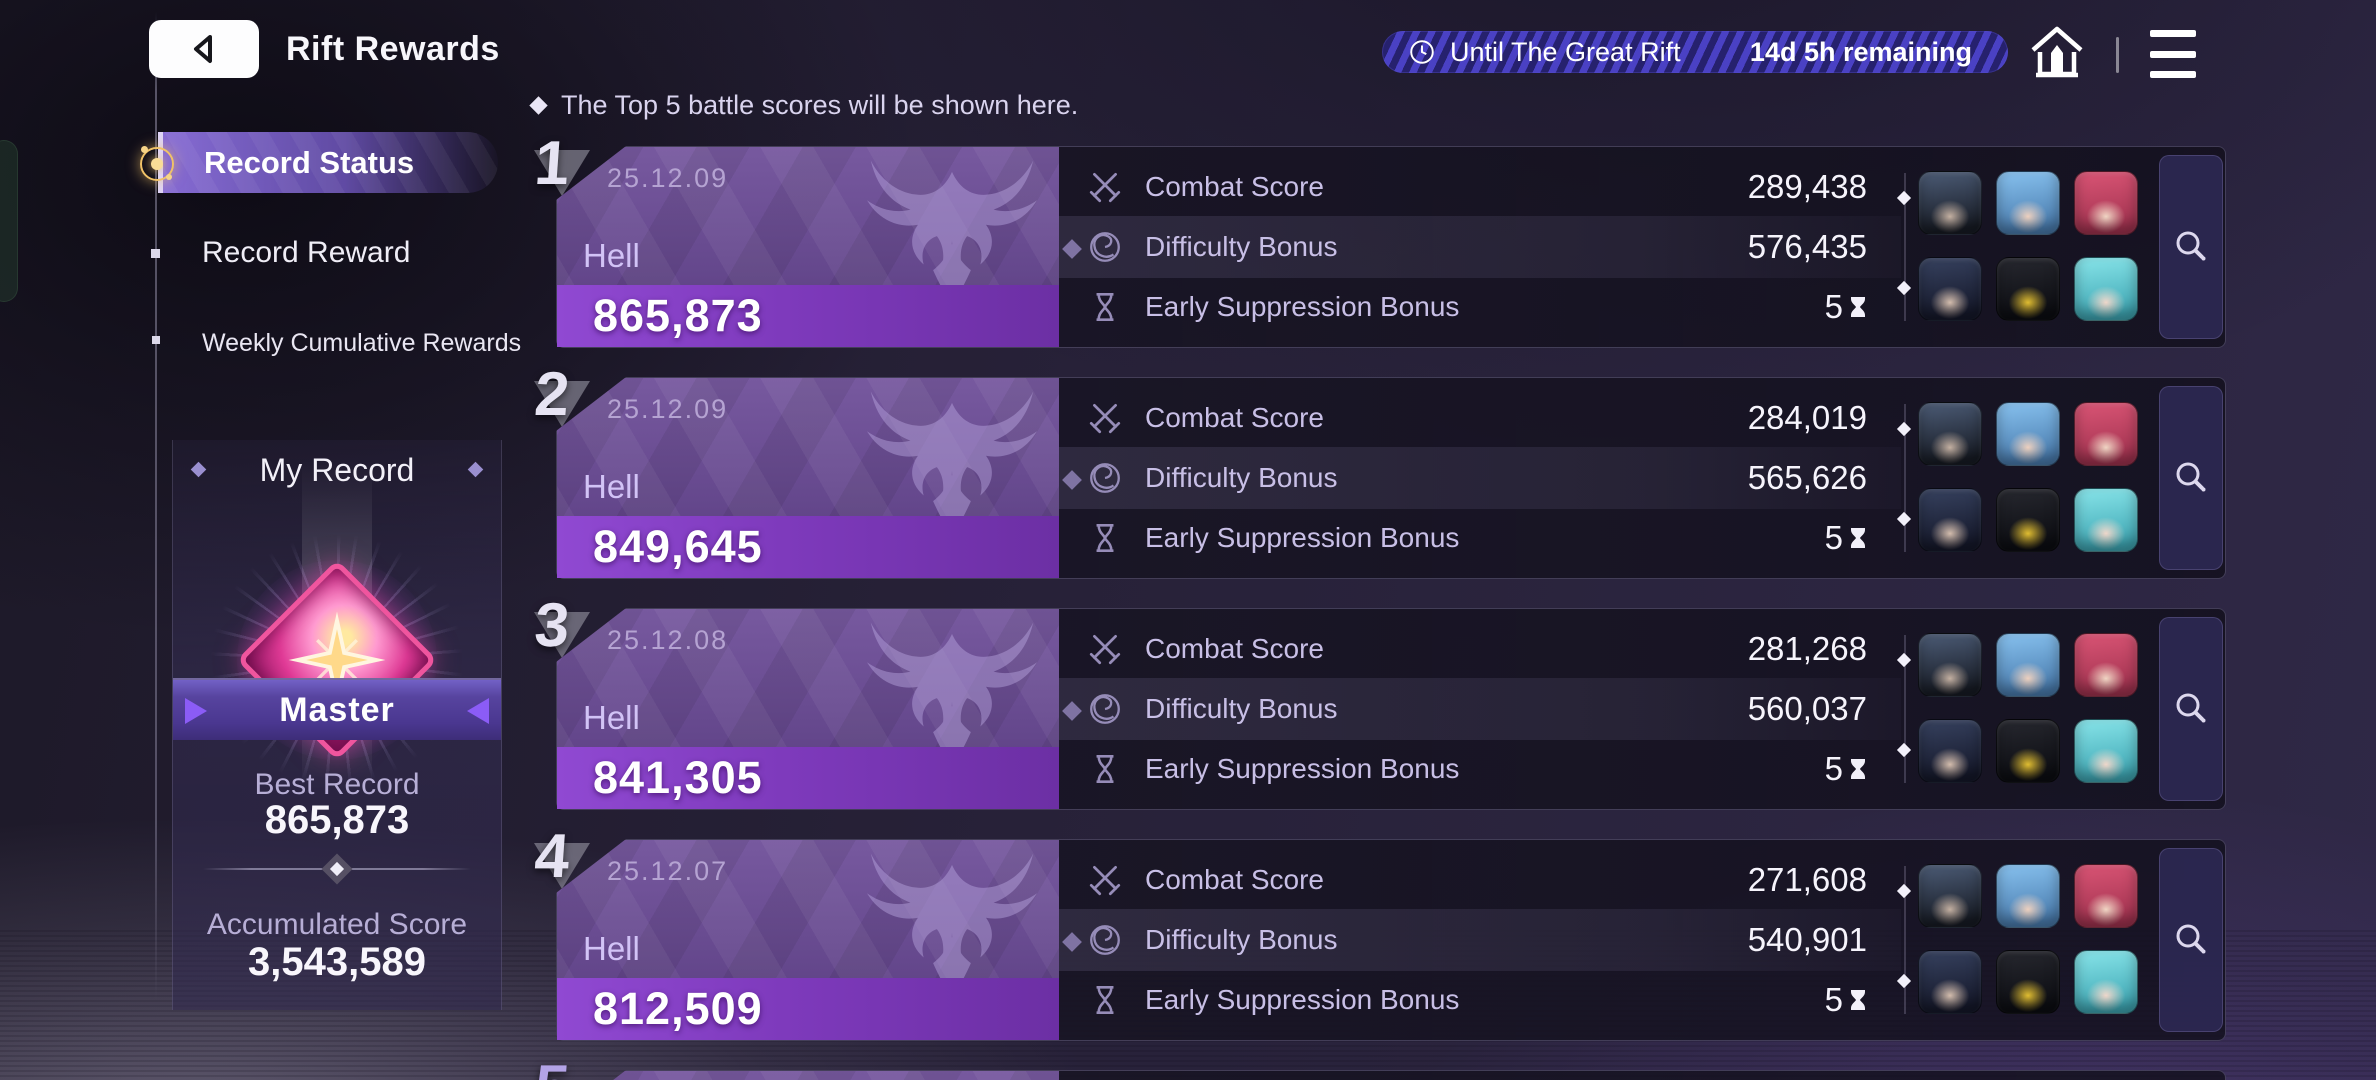 This screenshot has height=1080, width=2376. I want to click on tier-name: Master, so click(337, 709).